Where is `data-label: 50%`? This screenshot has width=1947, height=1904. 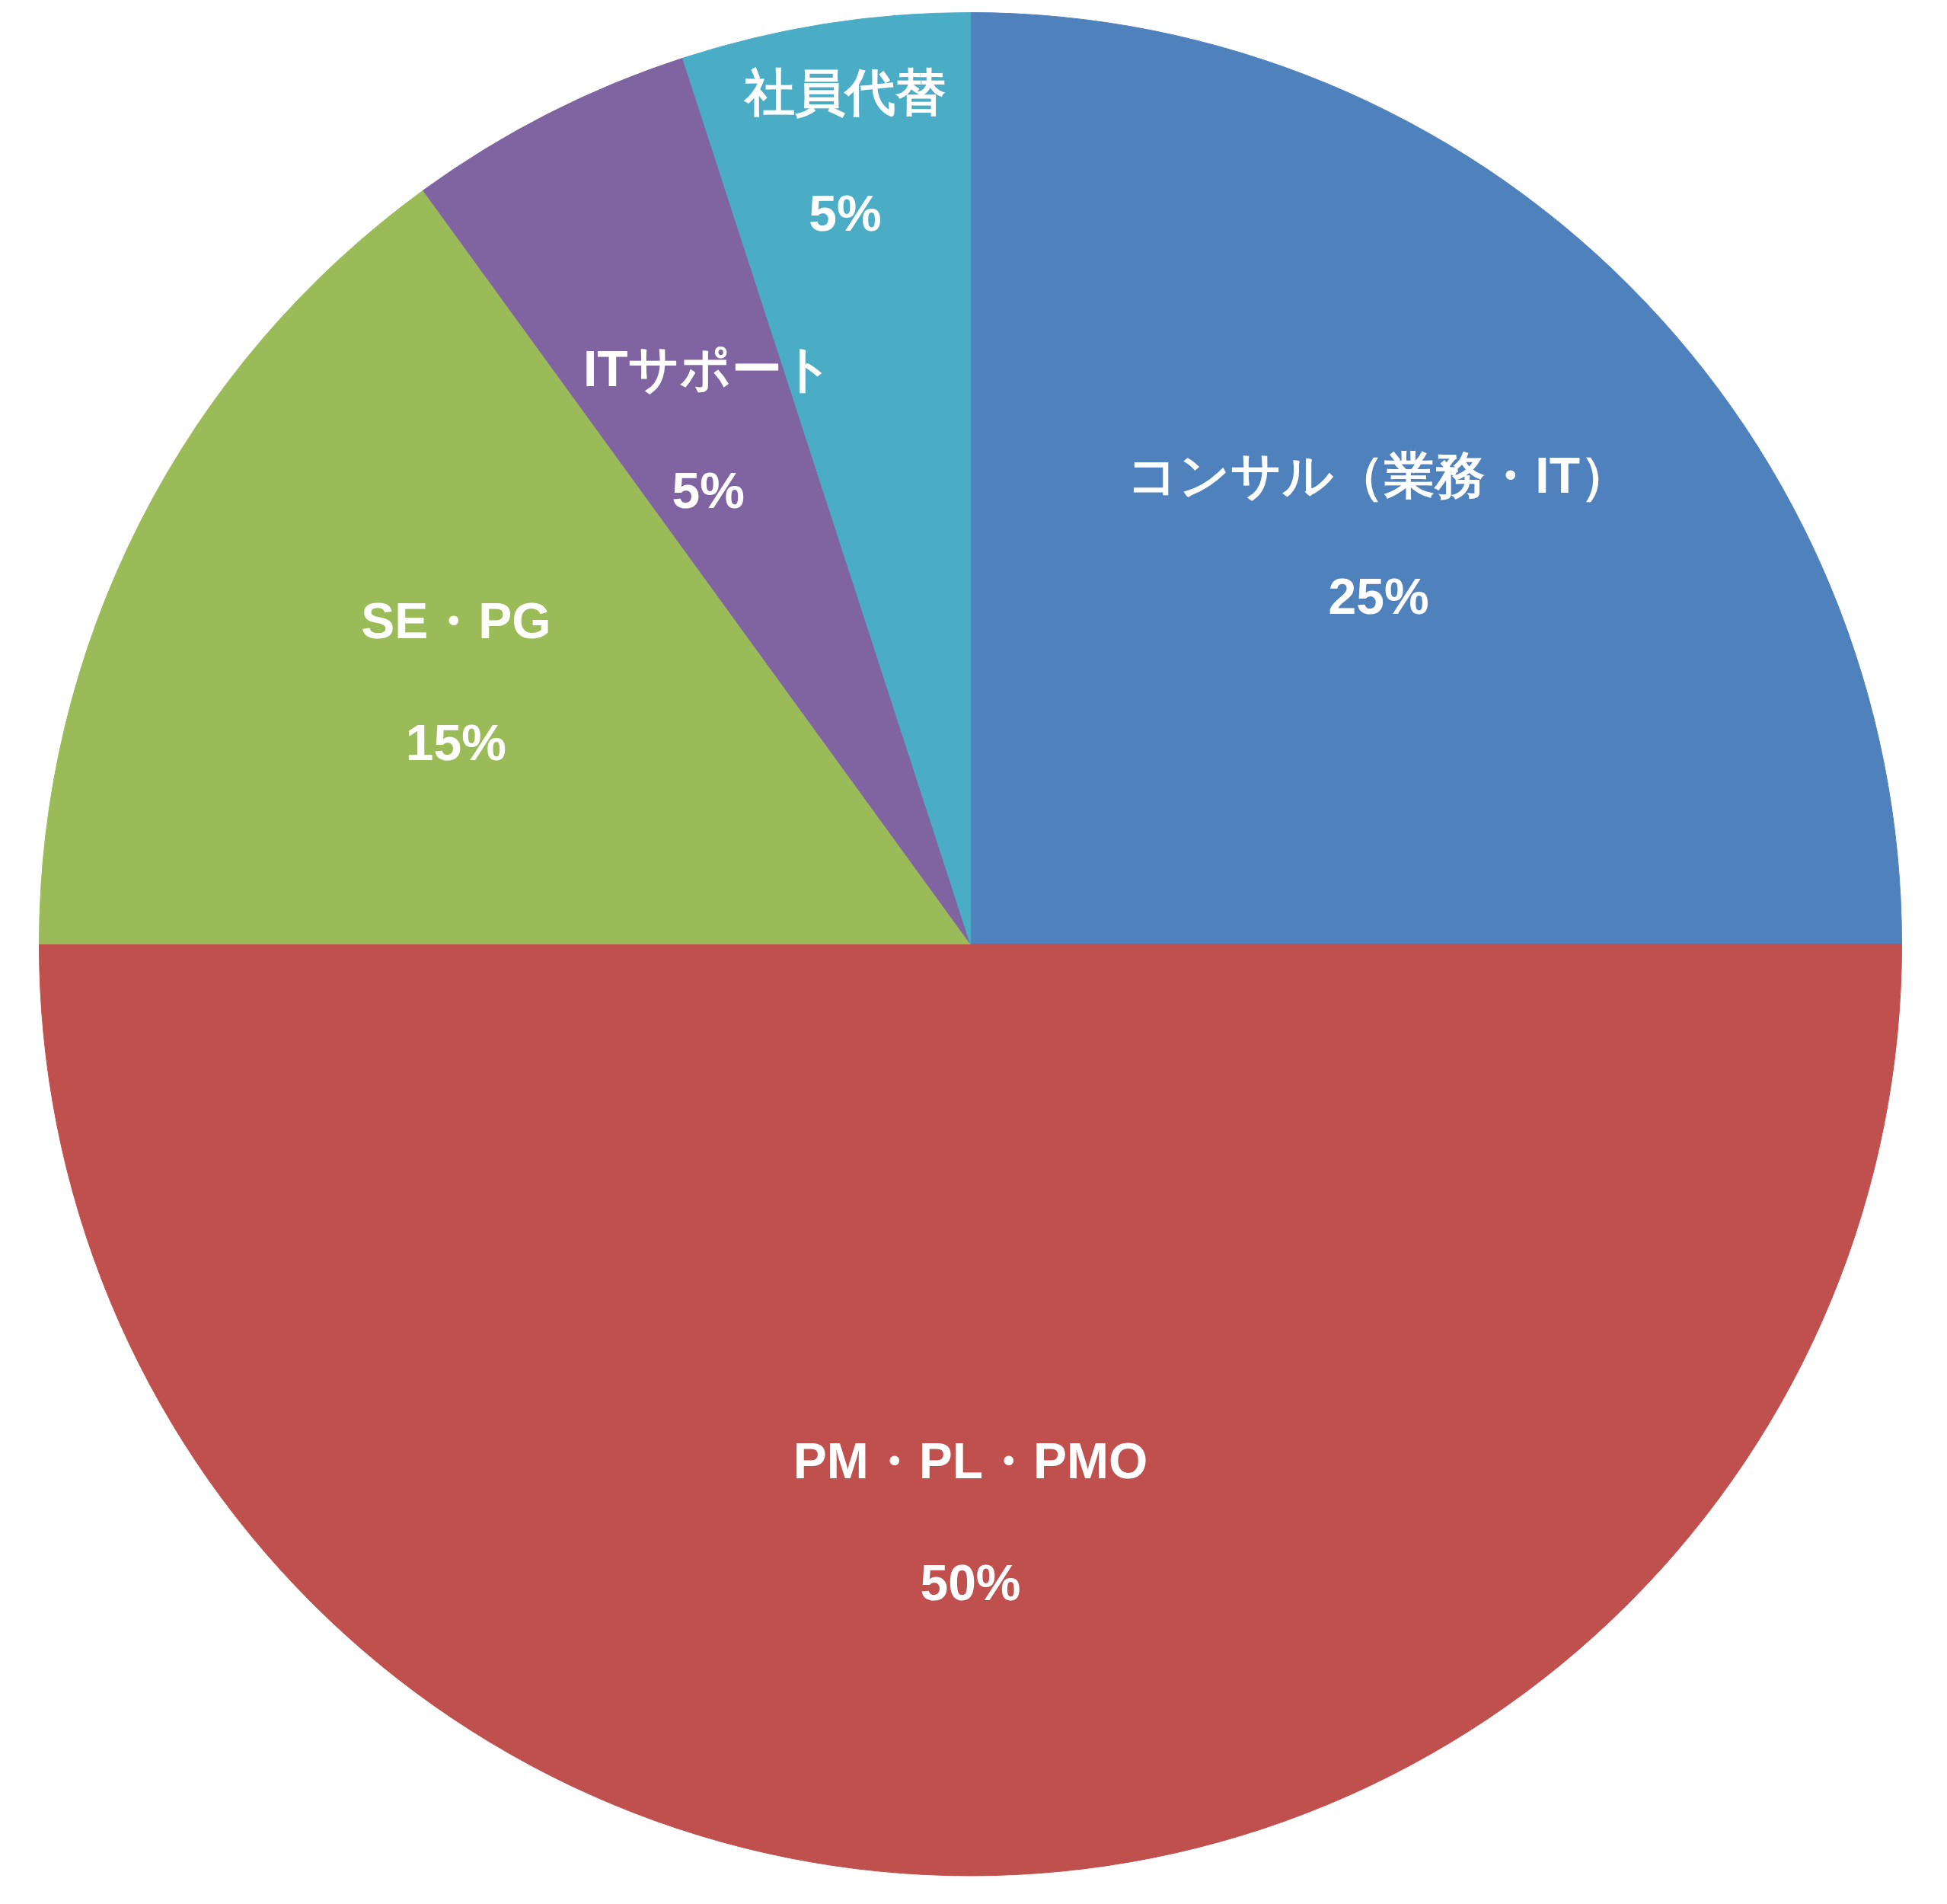
data-label: 50% is located at coordinates (970, 1583).